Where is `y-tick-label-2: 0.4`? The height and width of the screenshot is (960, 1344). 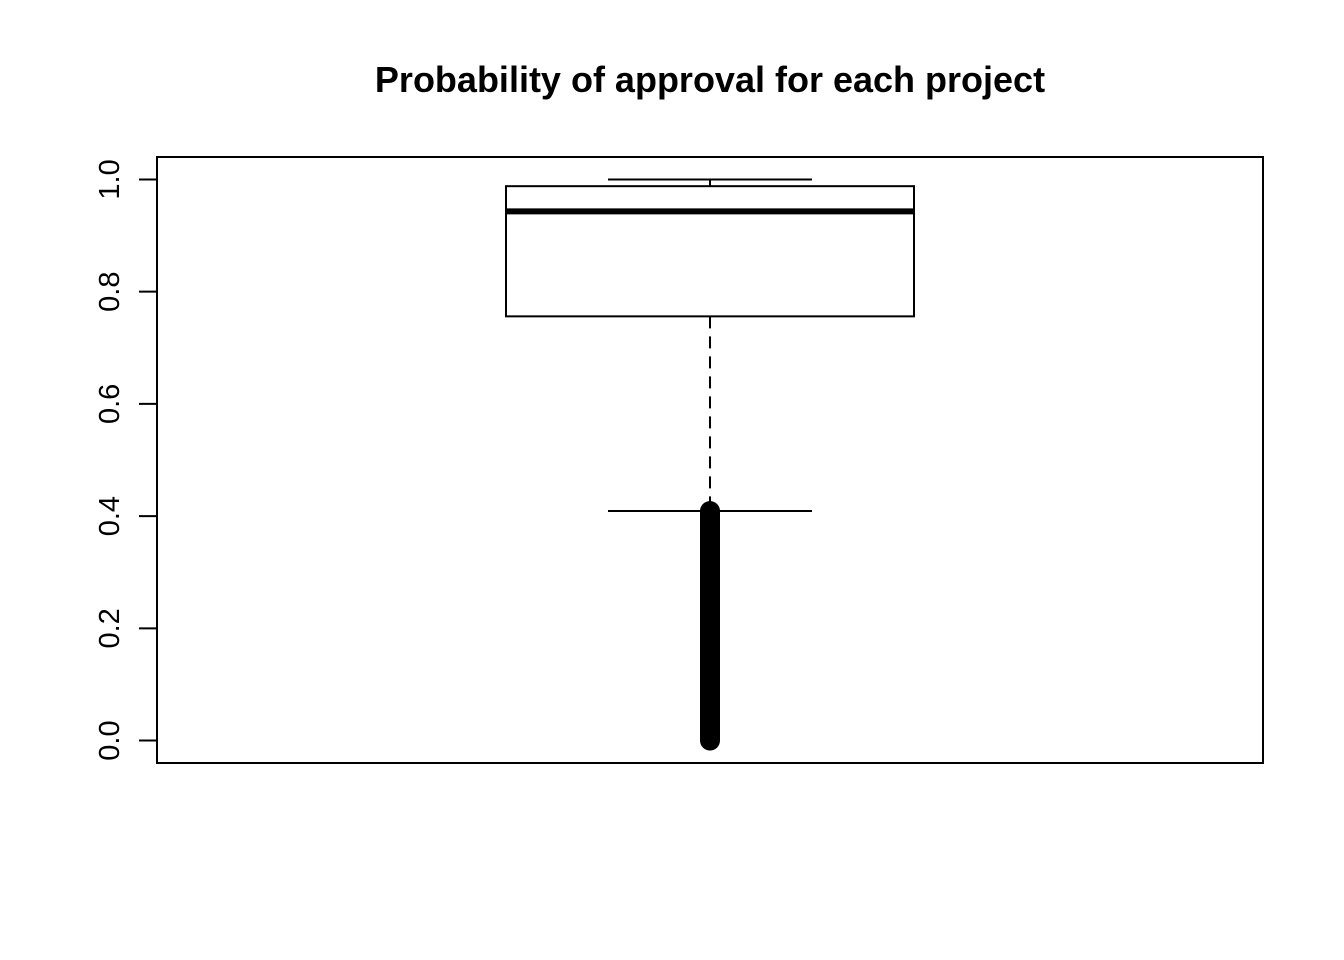 y-tick-label-2: 0.4 is located at coordinates (110, 516).